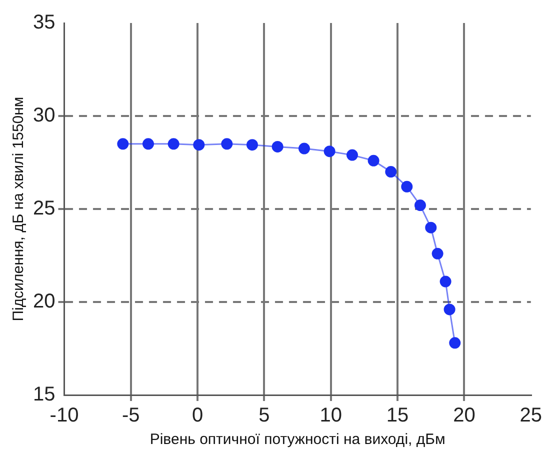  Describe the element at coordinates (298, 439) in the screenshot. I see `x-axis-title: Рівень оптичної потужності на виході, дБм` at that location.